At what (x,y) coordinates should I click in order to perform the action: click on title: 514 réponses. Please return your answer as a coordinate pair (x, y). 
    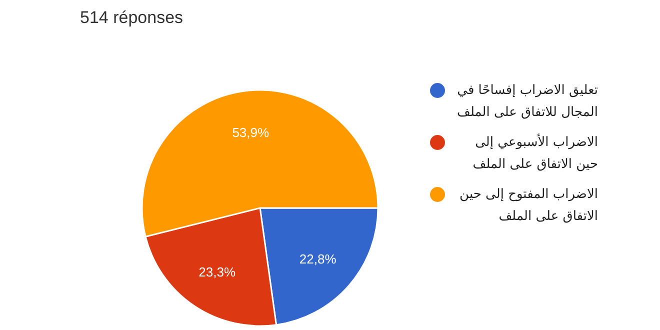
    Looking at the image, I should click on (132, 18).